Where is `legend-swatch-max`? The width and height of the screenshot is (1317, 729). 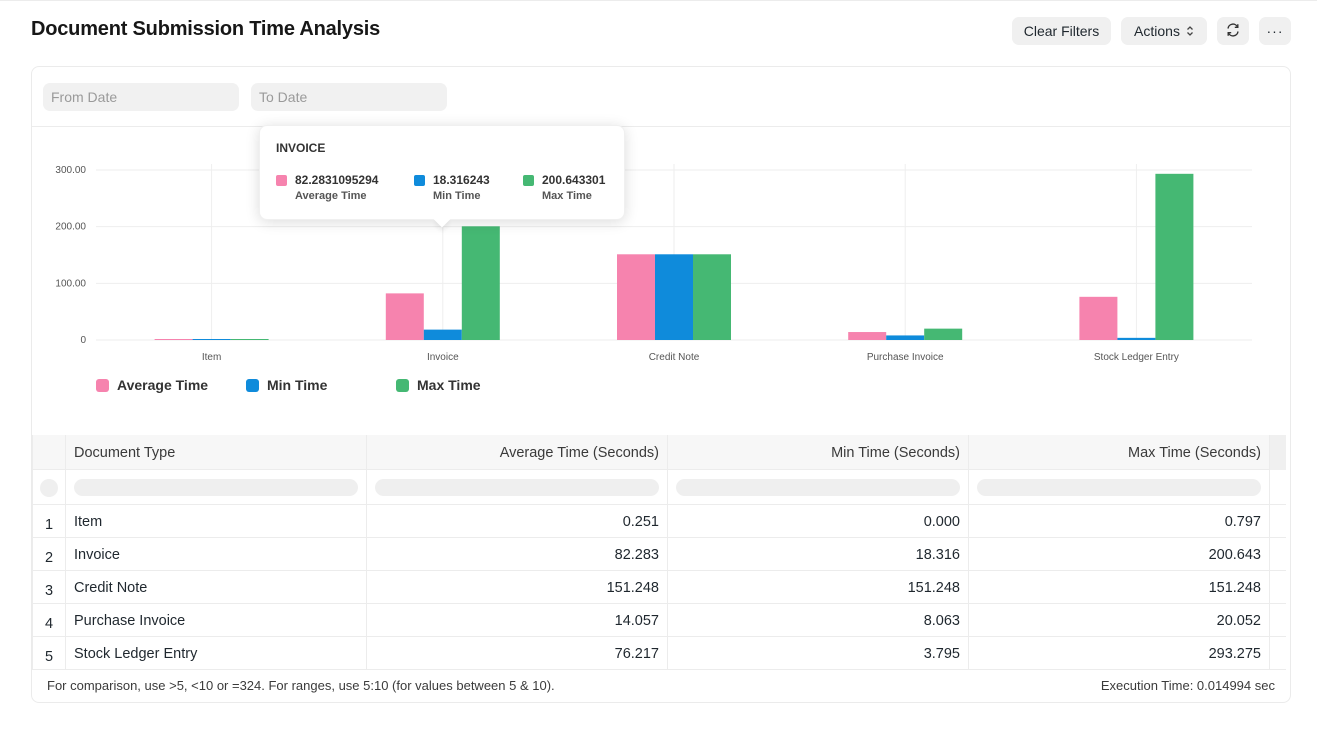 legend-swatch-max is located at coordinates (402, 385).